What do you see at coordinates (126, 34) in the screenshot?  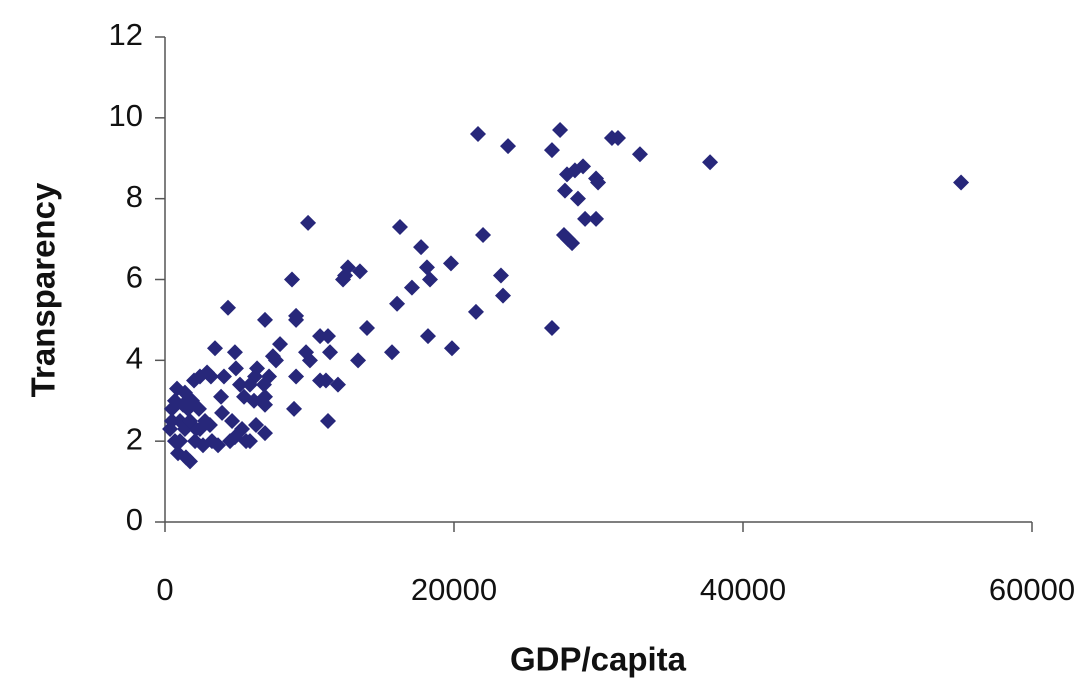 I see `y-tick-label: 12` at bounding box center [126, 34].